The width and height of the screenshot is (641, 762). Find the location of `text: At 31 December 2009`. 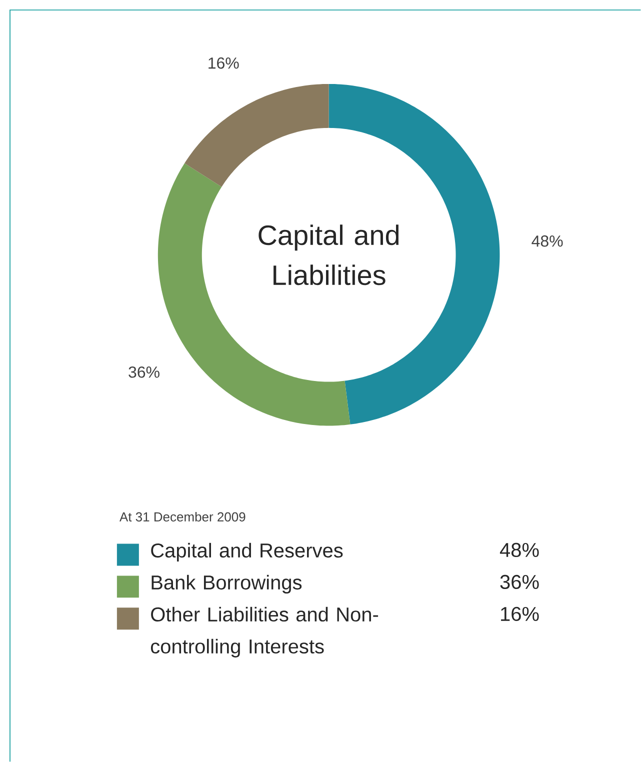

text: At 31 December 2009 is located at coordinates (182, 517).